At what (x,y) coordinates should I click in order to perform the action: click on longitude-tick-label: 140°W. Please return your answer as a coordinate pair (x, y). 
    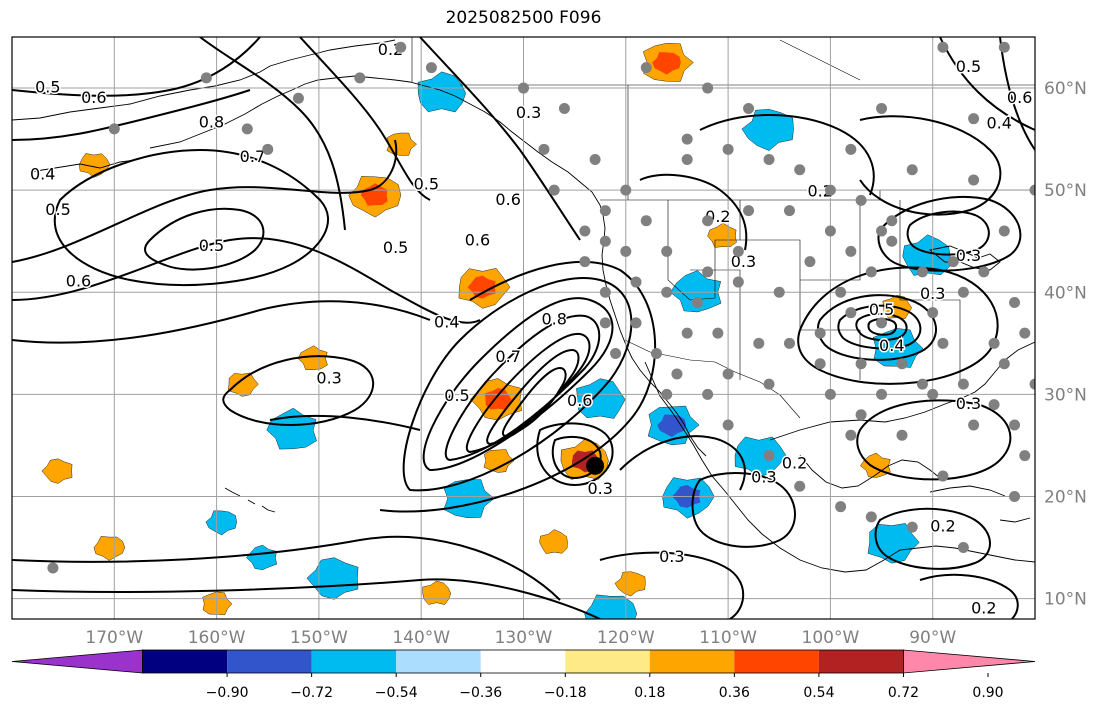
    Looking at the image, I should click on (421, 638).